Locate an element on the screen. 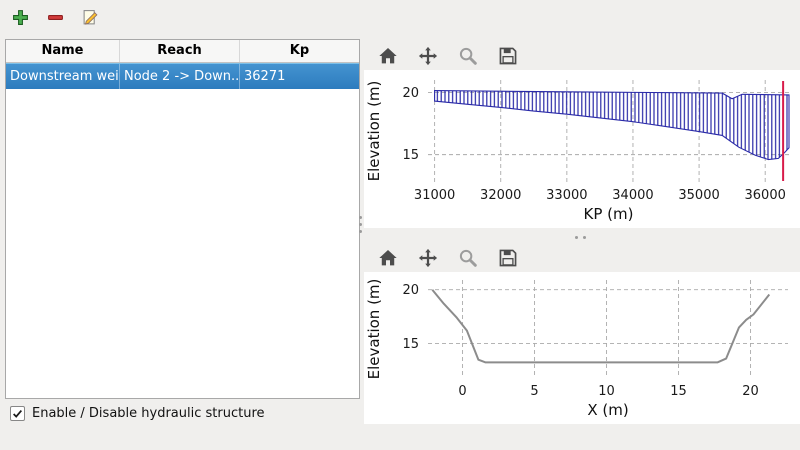 The width and height of the screenshot is (800, 450). svg-text: 5 is located at coordinates (534, 391).